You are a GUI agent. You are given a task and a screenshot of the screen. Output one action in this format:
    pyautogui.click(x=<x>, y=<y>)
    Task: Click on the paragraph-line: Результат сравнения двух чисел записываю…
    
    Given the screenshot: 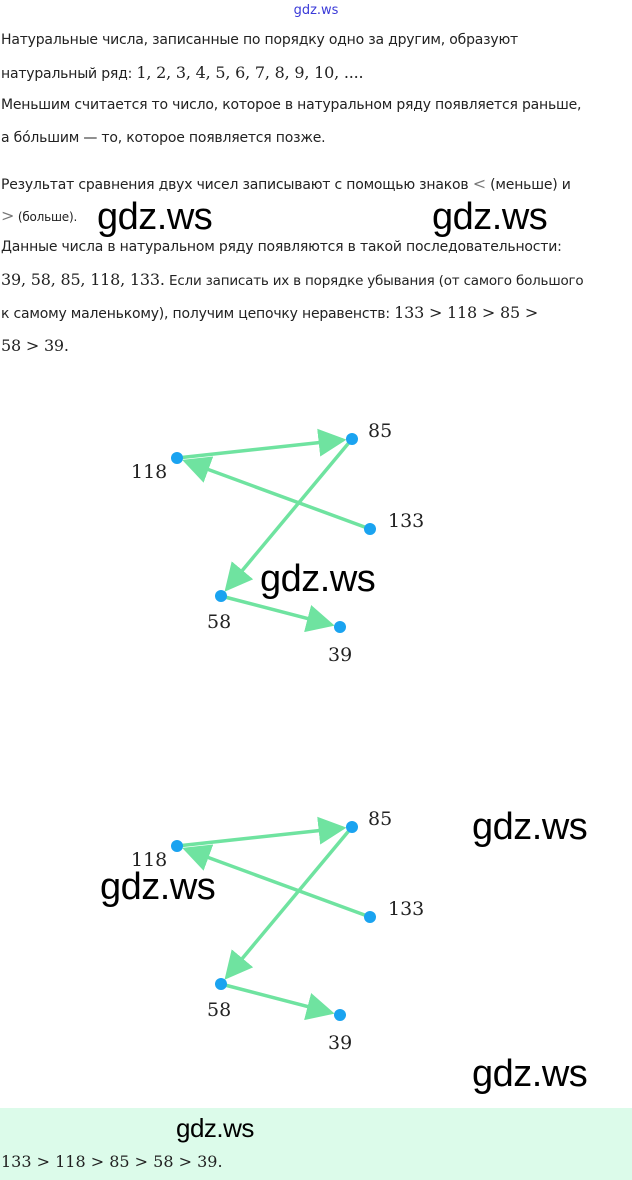 What is the action you would take?
    pyautogui.click(x=286, y=183)
    